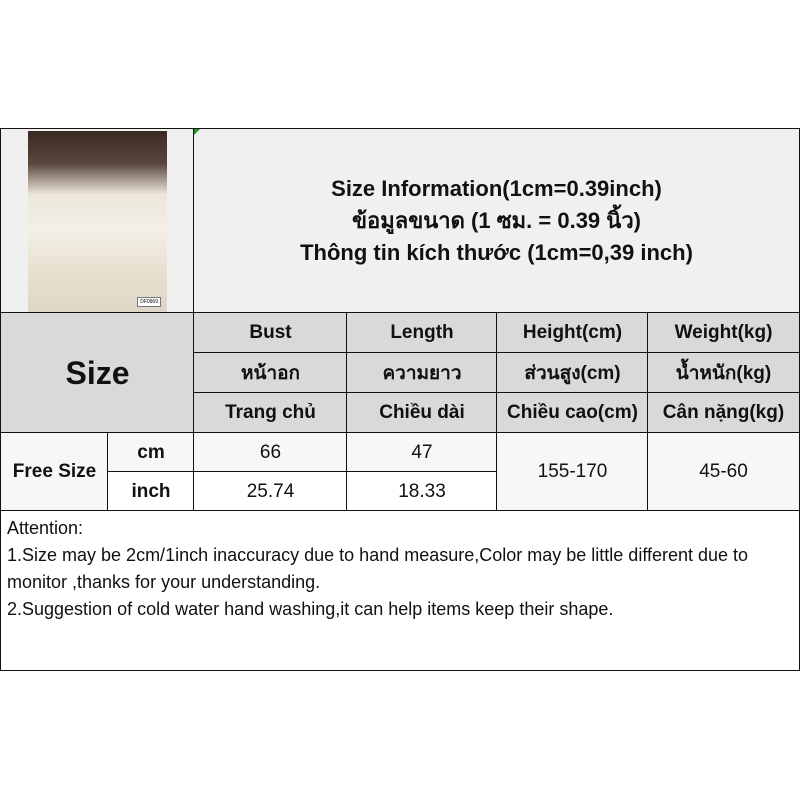  Describe the element at coordinates (97, 373) in the screenshot. I see `size-header: Size` at that location.